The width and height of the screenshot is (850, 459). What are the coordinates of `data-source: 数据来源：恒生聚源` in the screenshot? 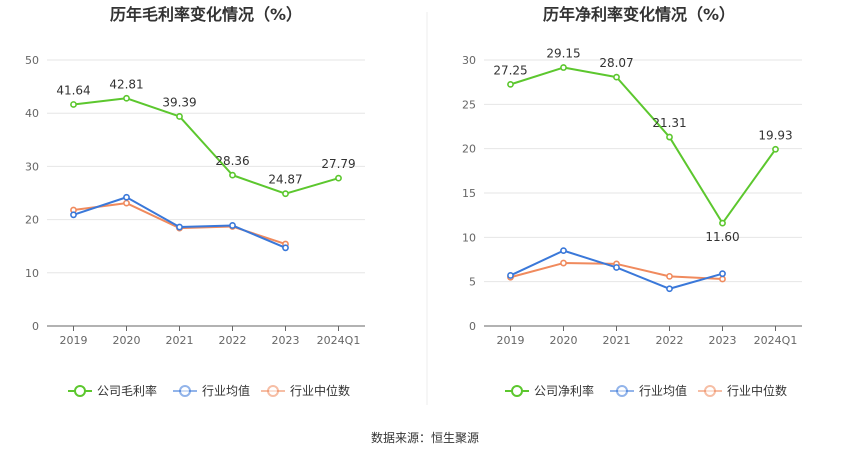 It's located at (425, 437).